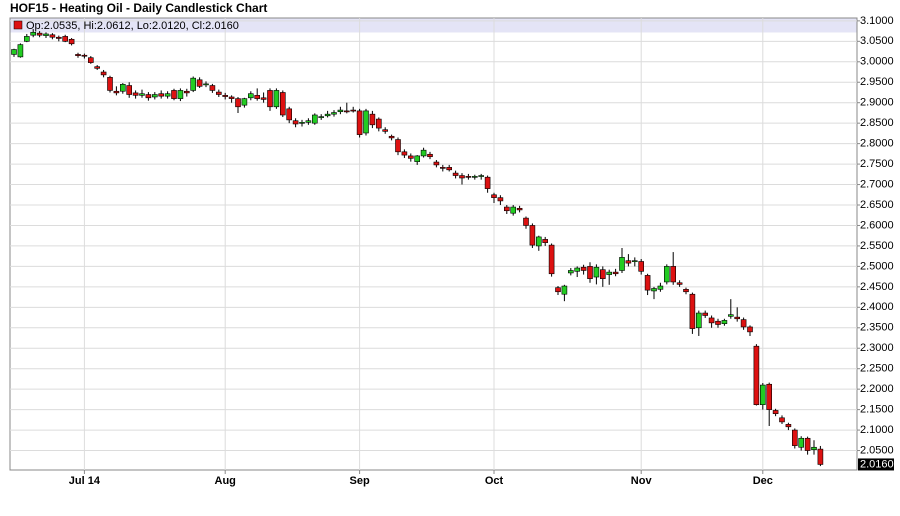 The width and height of the screenshot is (900, 516). I want to click on y-tick-label: 2.3000, so click(877, 348).